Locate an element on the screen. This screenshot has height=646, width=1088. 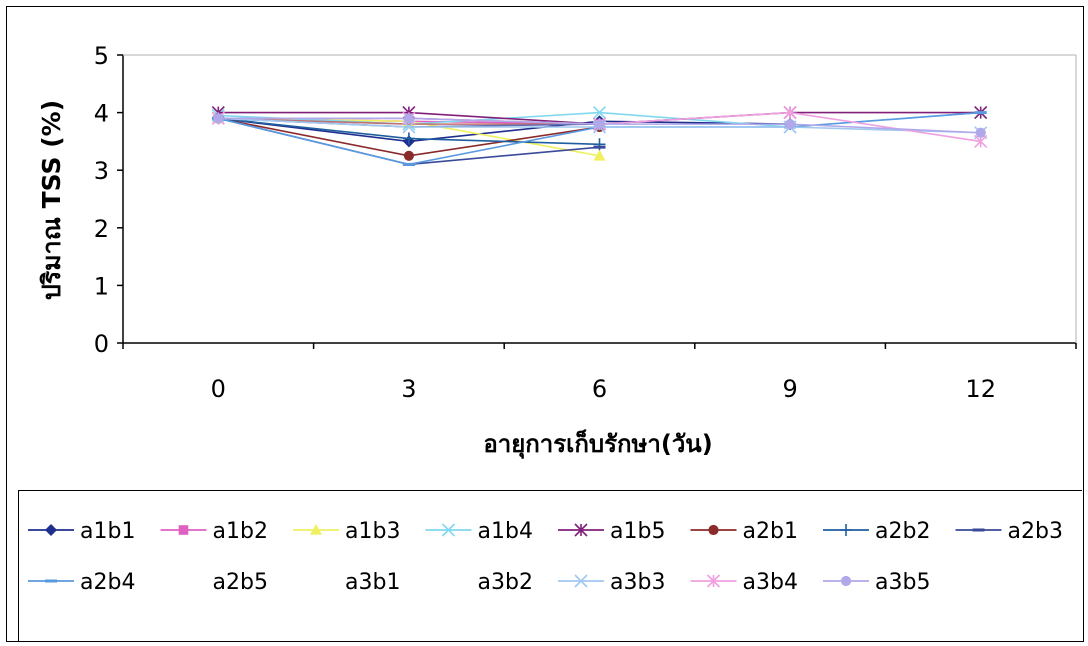
x-tick-label: 12 is located at coordinates (980, 389).